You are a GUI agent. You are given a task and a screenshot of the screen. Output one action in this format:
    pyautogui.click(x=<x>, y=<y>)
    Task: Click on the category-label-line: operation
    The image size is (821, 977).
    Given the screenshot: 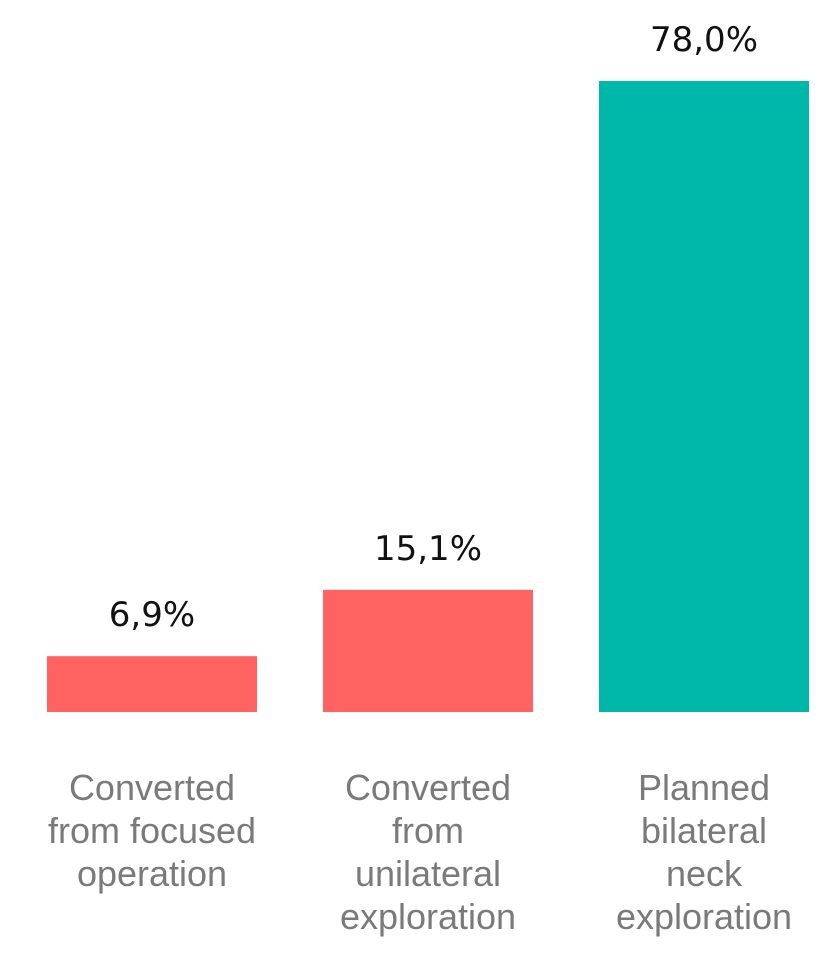 What is the action you would take?
    pyautogui.click(x=152, y=873)
    